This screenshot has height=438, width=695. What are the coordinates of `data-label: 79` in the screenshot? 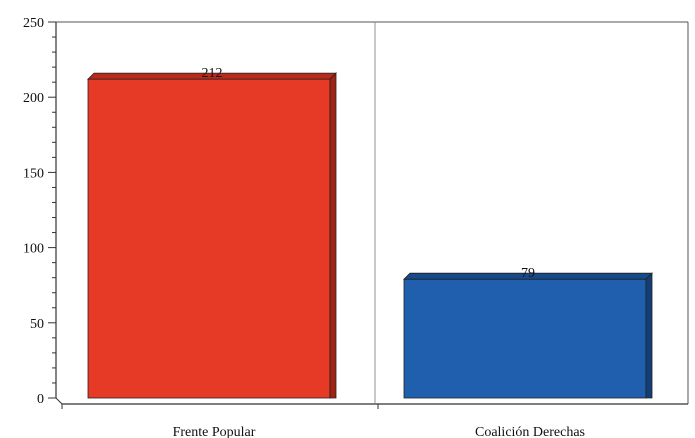 It's located at (528, 273).